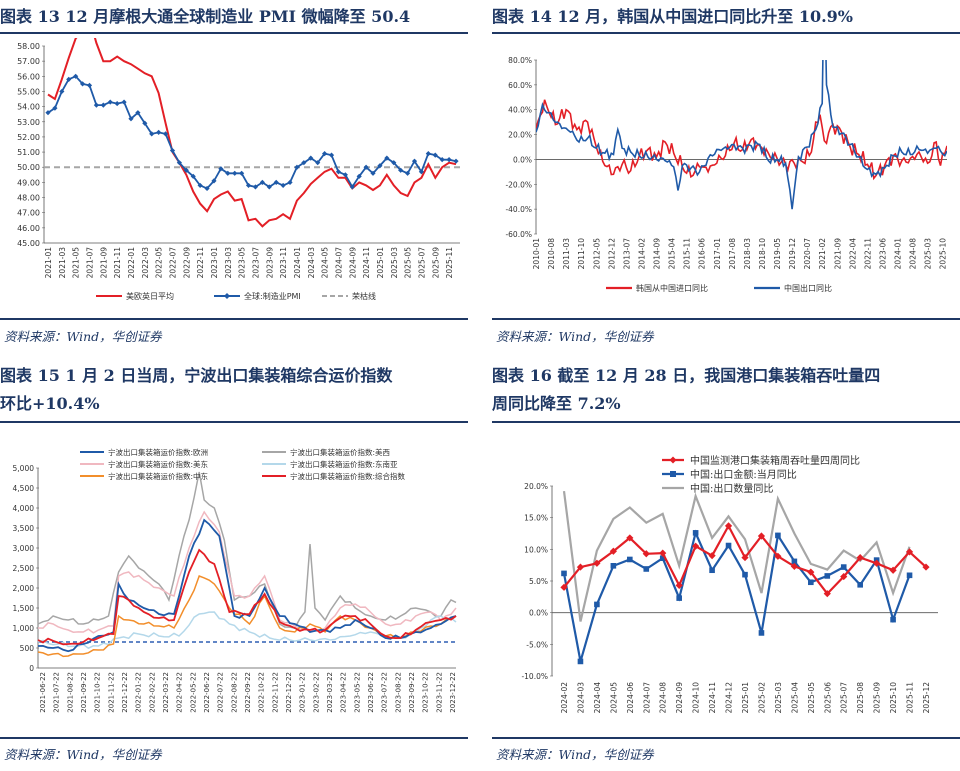 The width and height of the screenshot is (960, 771). I want to click on chart-title-13: 图表 13 12 月摩根大通全球制造业 PMI 微幅降至 50.4, so click(205, 16).